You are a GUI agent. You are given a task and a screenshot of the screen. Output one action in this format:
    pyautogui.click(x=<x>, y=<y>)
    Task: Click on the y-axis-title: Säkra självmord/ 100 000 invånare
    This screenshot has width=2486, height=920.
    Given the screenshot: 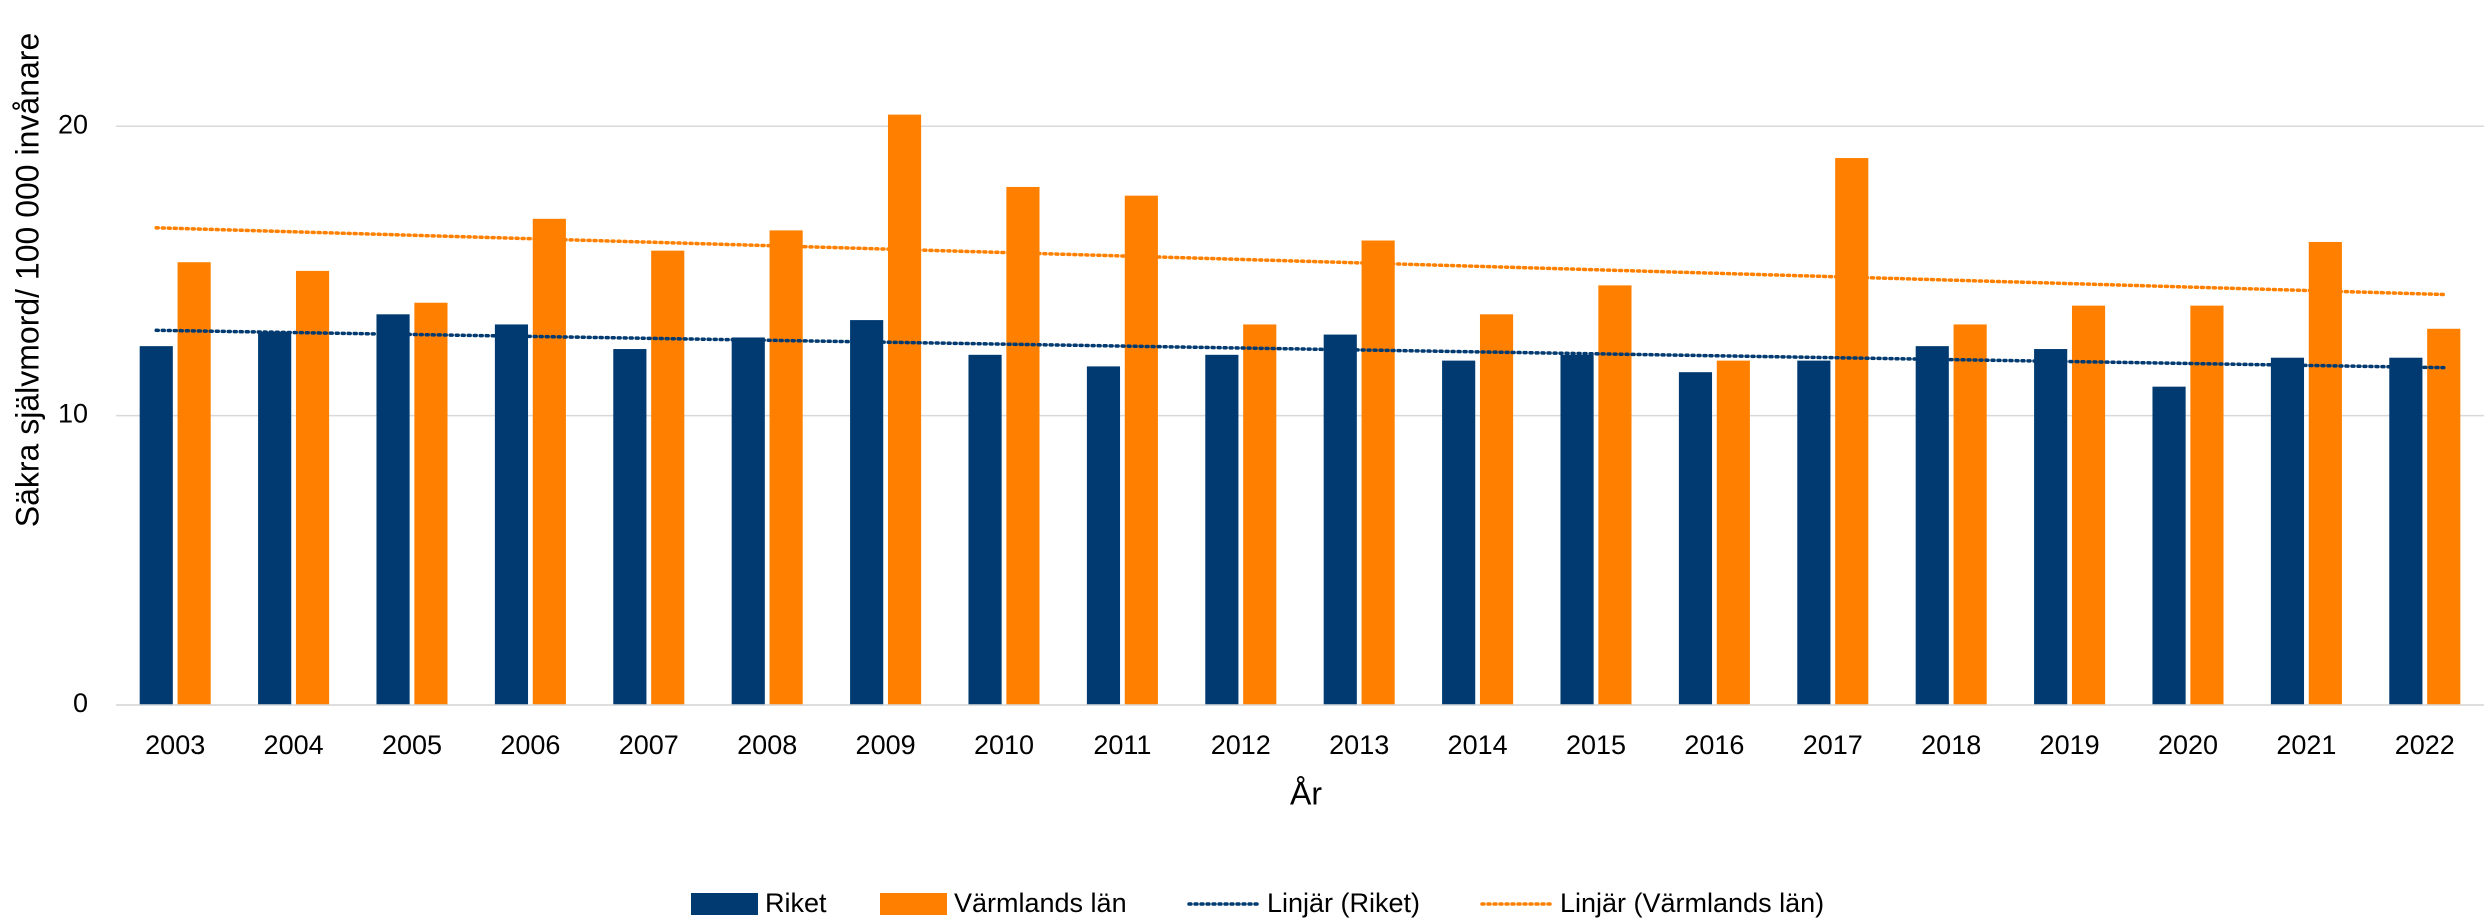 What is the action you would take?
    pyautogui.click(x=27, y=280)
    